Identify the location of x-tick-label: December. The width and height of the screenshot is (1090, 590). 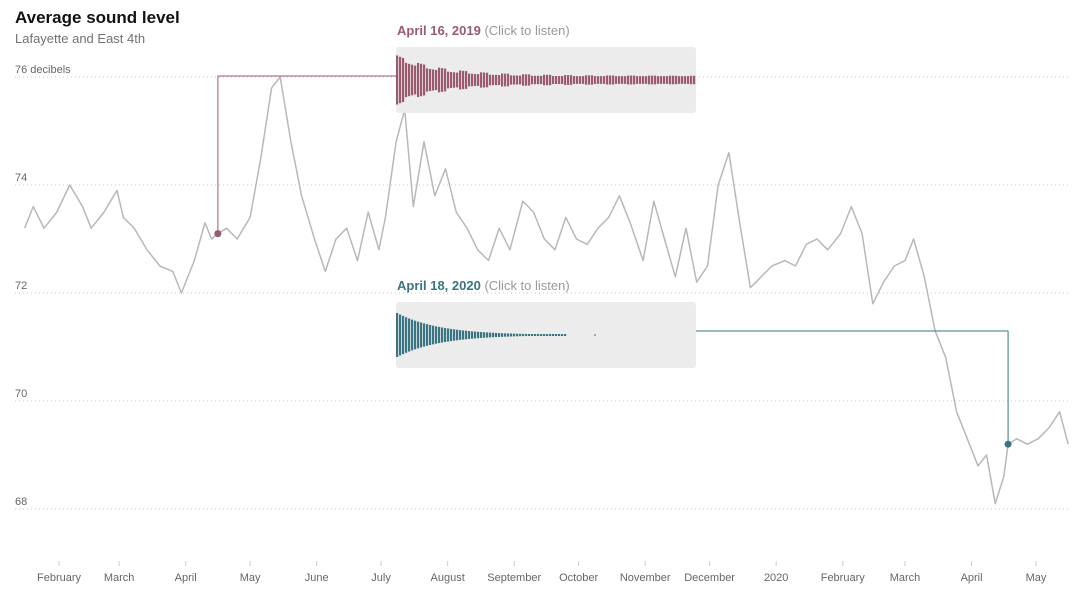
(709, 578).